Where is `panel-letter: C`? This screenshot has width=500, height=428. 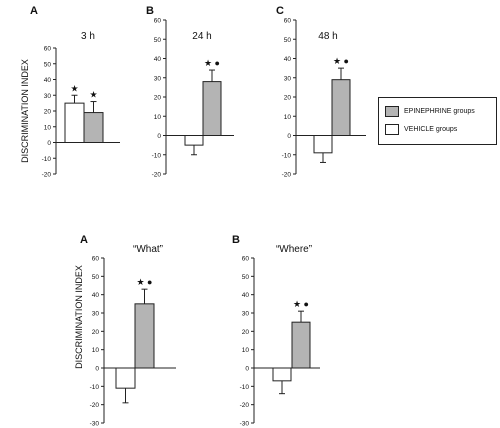
panel-letter: C is located at coordinates (280, 11).